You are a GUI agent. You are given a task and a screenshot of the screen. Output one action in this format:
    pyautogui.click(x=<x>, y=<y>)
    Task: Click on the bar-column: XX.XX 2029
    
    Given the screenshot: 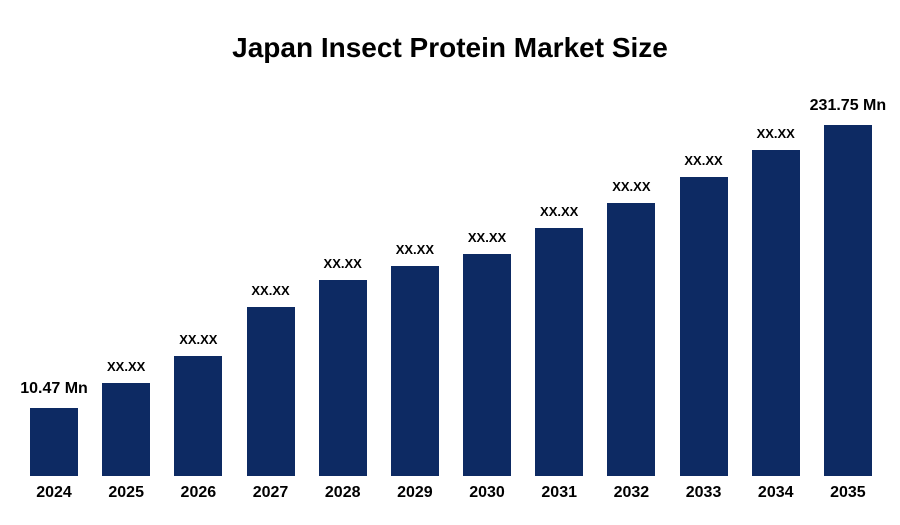 What is the action you would take?
    pyautogui.click(x=414, y=300)
    